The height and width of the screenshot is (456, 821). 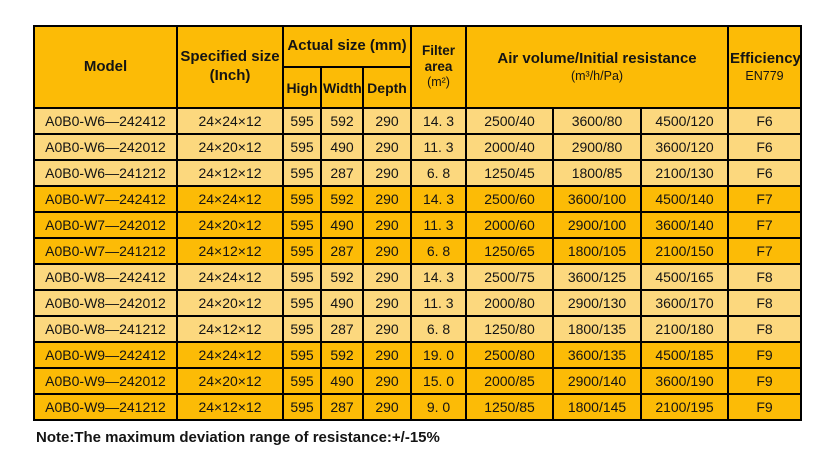 I want to click on filter-area-header-line2: area, so click(x=438, y=66).